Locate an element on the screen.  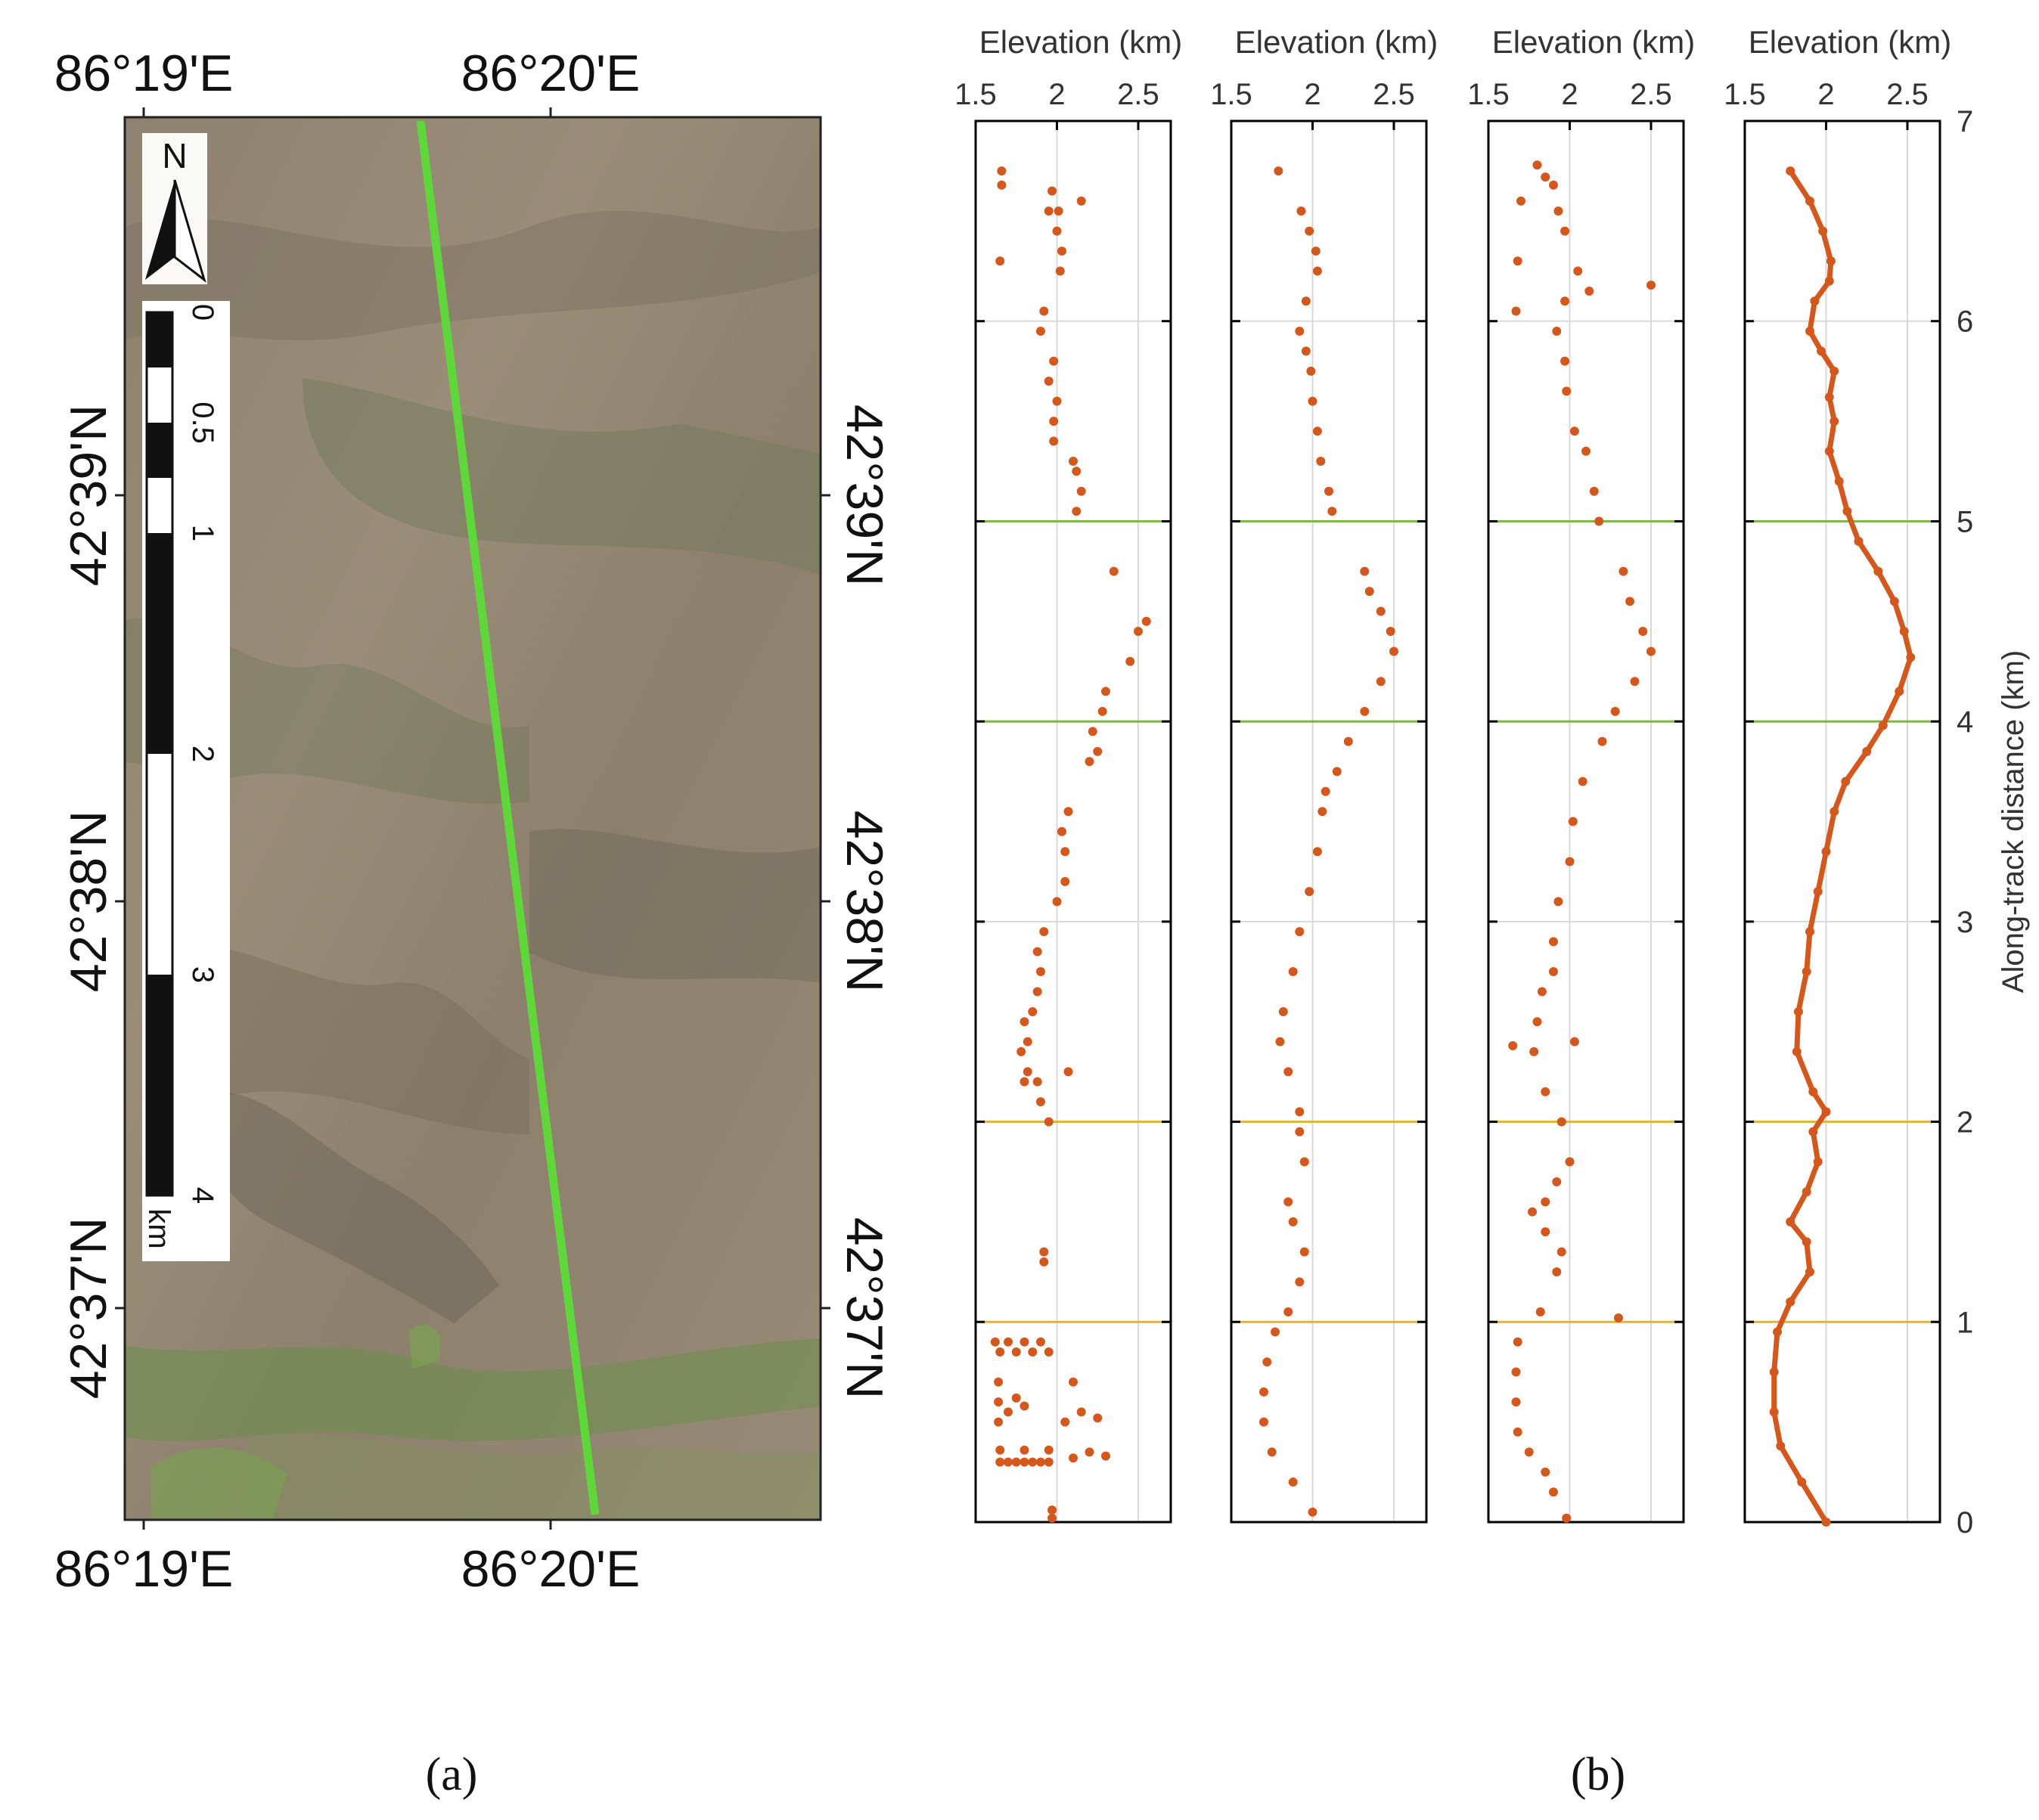
y-tick-label: 5 is located at coordinates (1965, 521).